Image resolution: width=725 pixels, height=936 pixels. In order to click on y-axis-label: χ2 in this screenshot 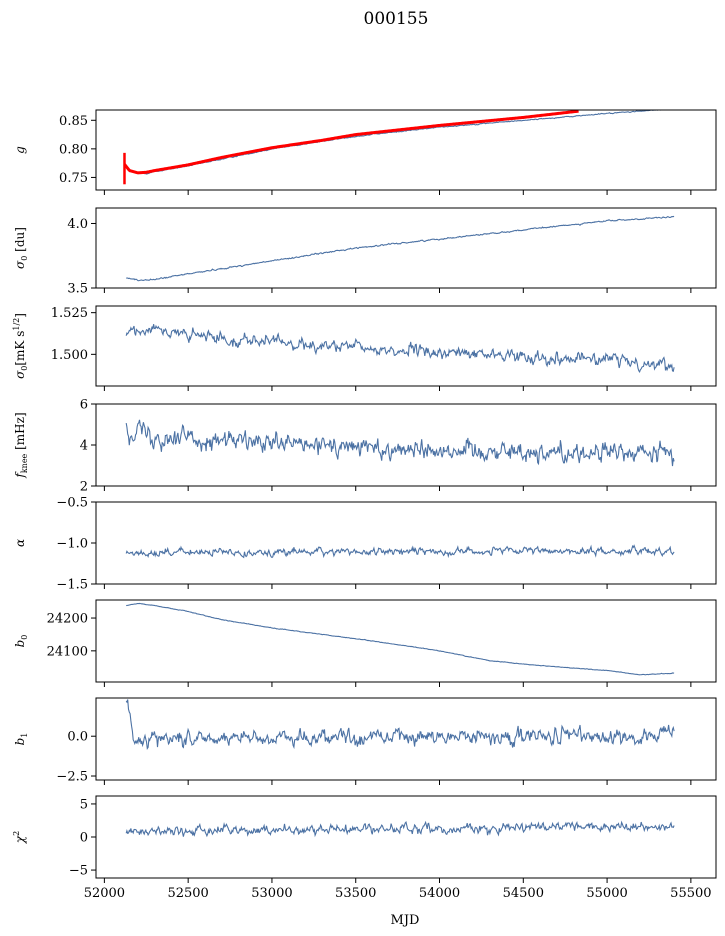, I will do `click(19, 837)`.